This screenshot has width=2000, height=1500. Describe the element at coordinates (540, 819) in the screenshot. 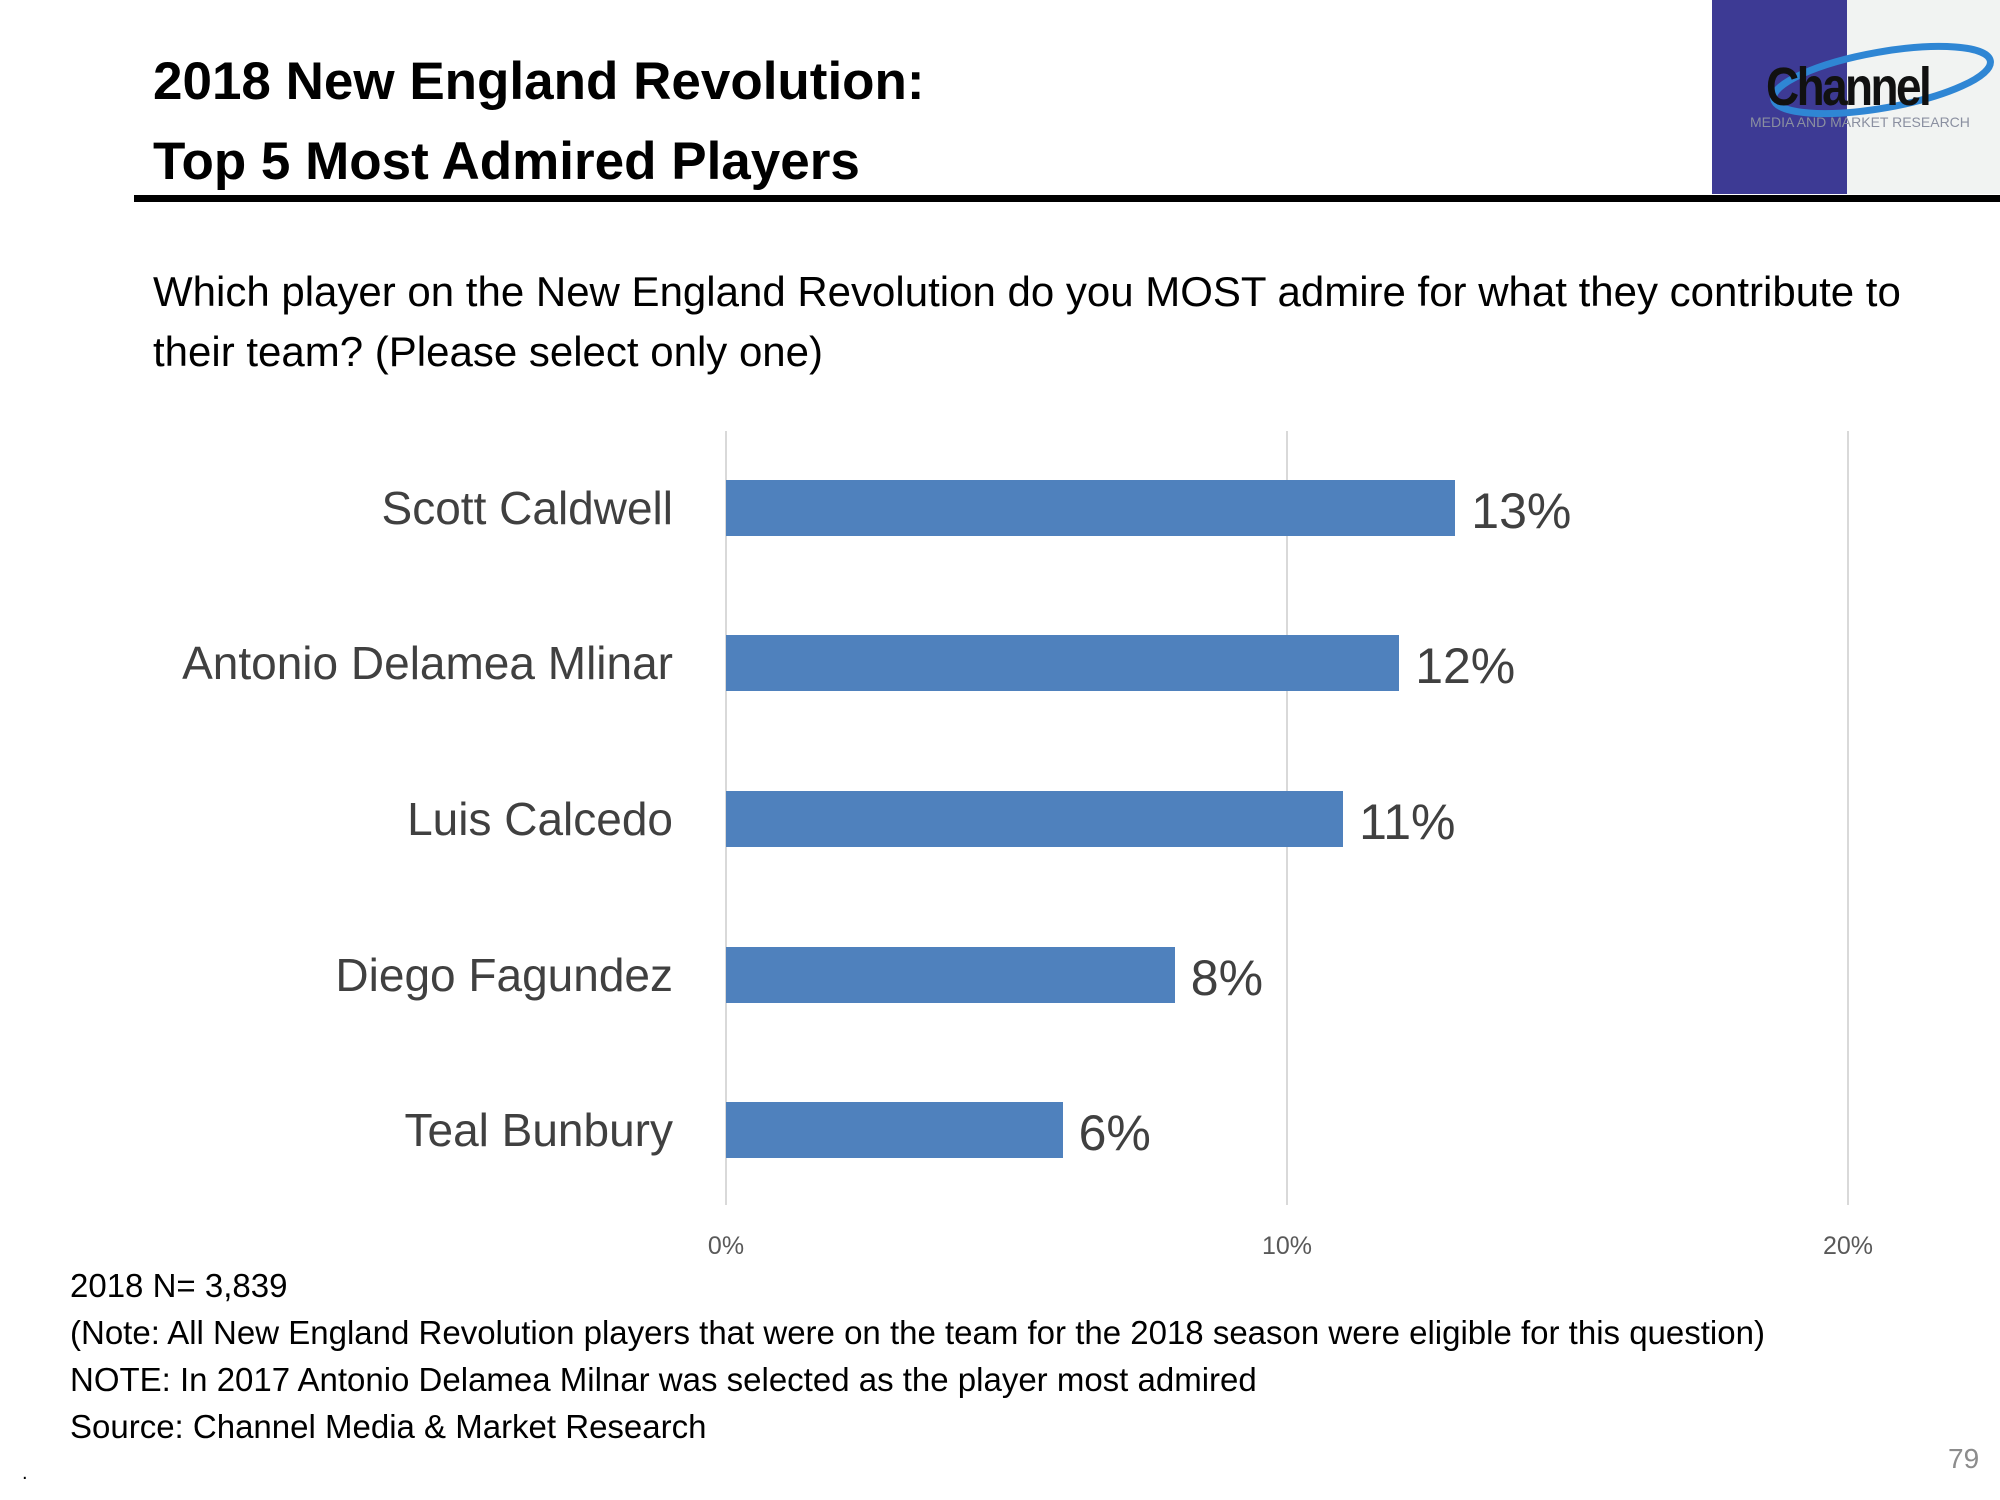

I see `category-label: Luis Calcedo` at that location.